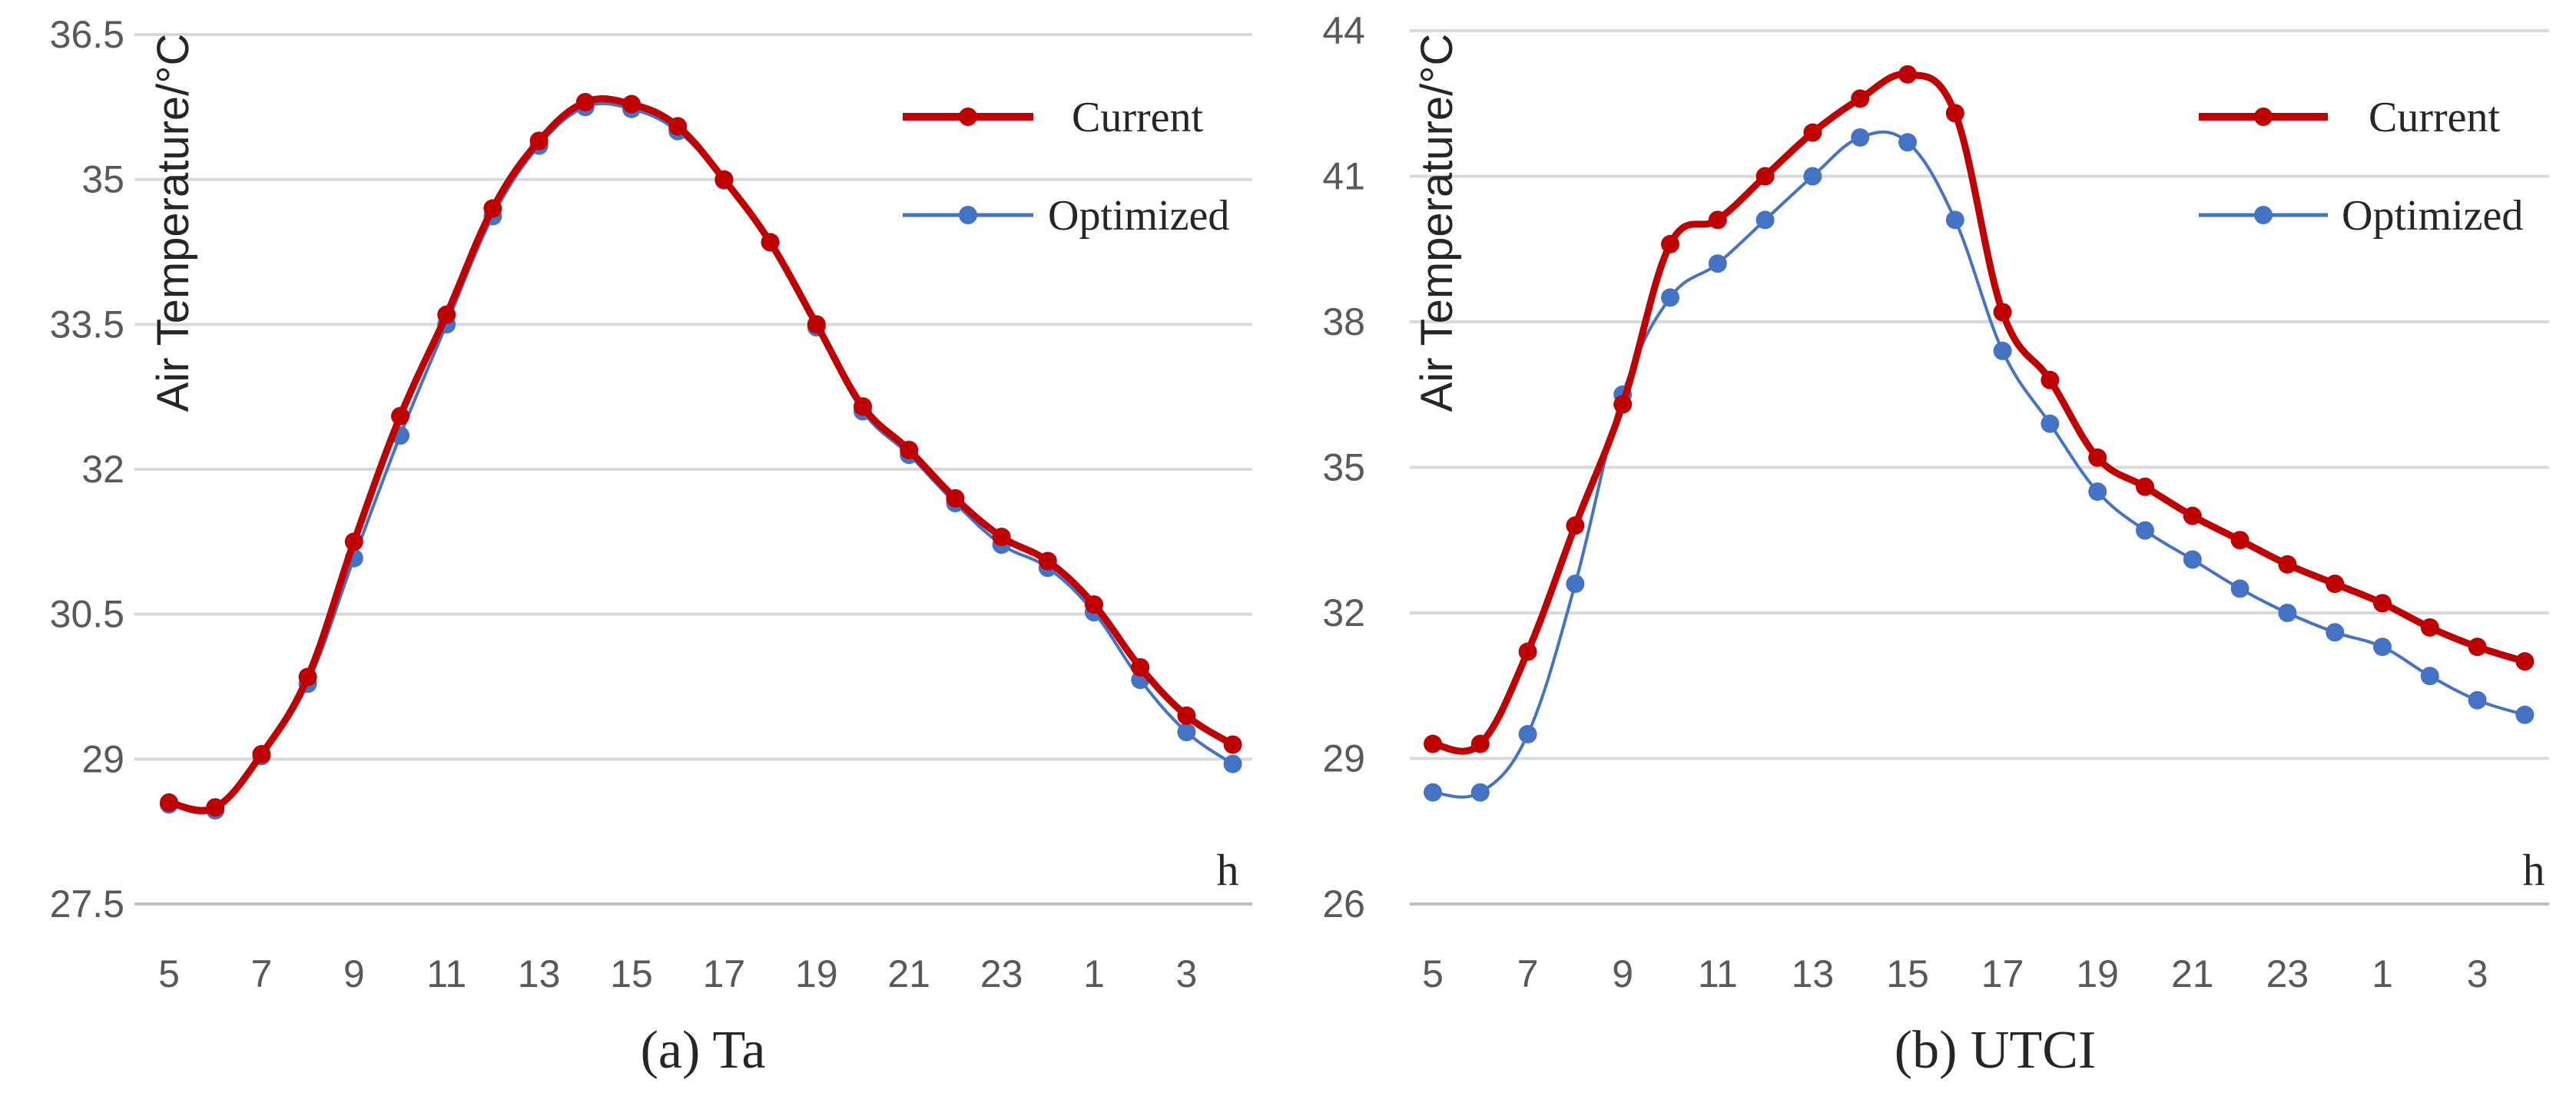 The width and height of the screenshot is (2576, 1106). What do you see at coordinates (968, 215) in the screenshot?
I see `legend-optimized-marker` at bounding box center [968, 215].